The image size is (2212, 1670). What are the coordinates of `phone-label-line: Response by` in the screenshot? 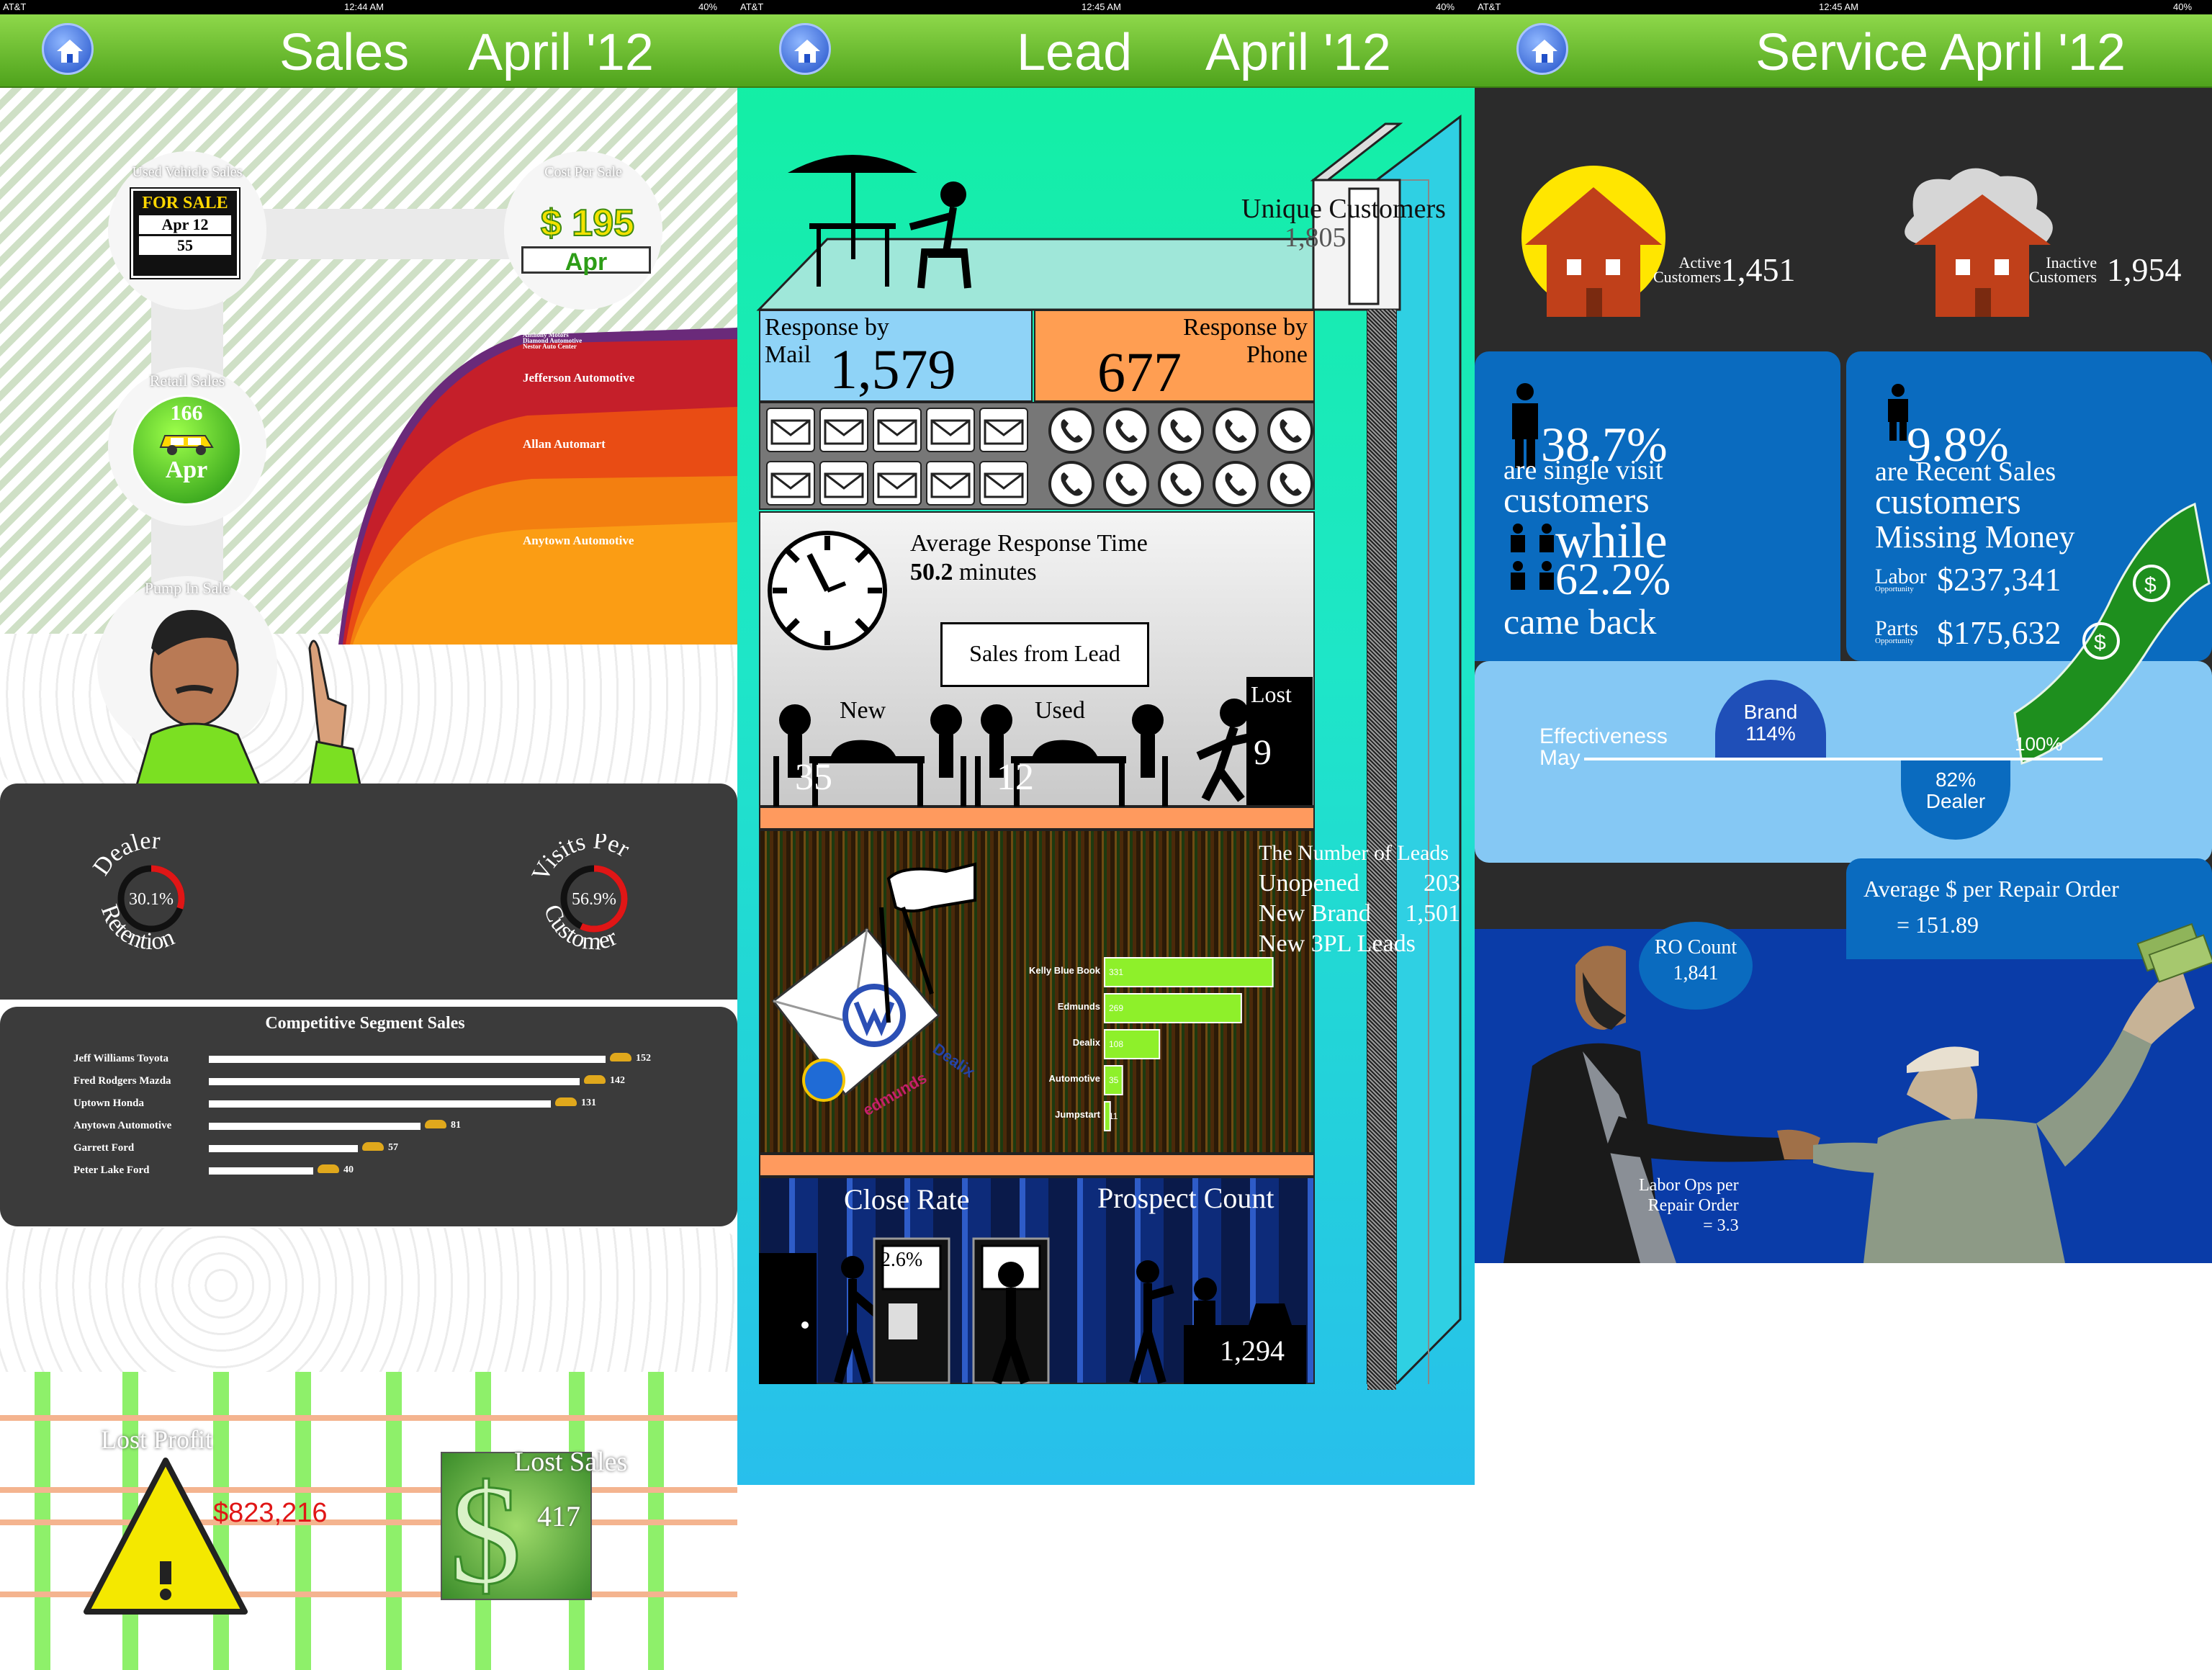 It's located at (1245, 327).